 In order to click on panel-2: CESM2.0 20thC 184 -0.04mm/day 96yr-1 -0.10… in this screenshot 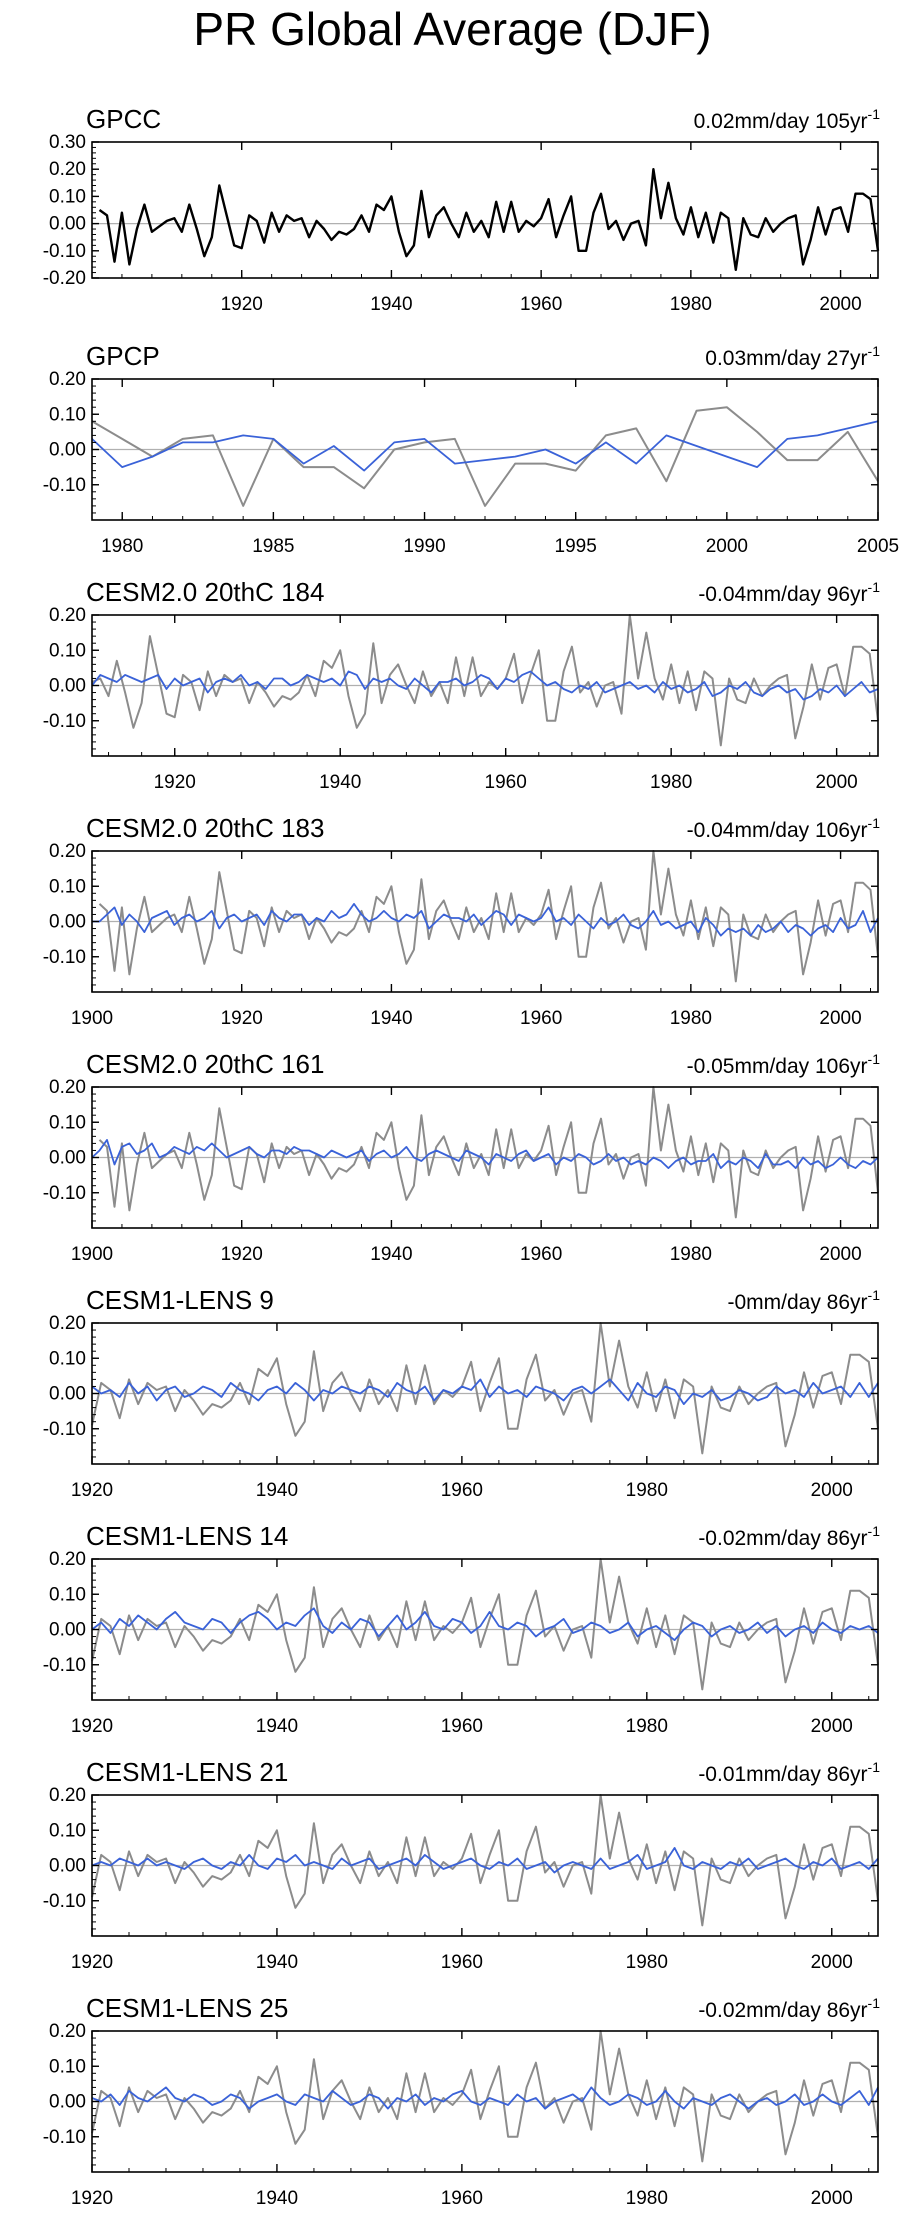, I will do `click(462, 685)`.